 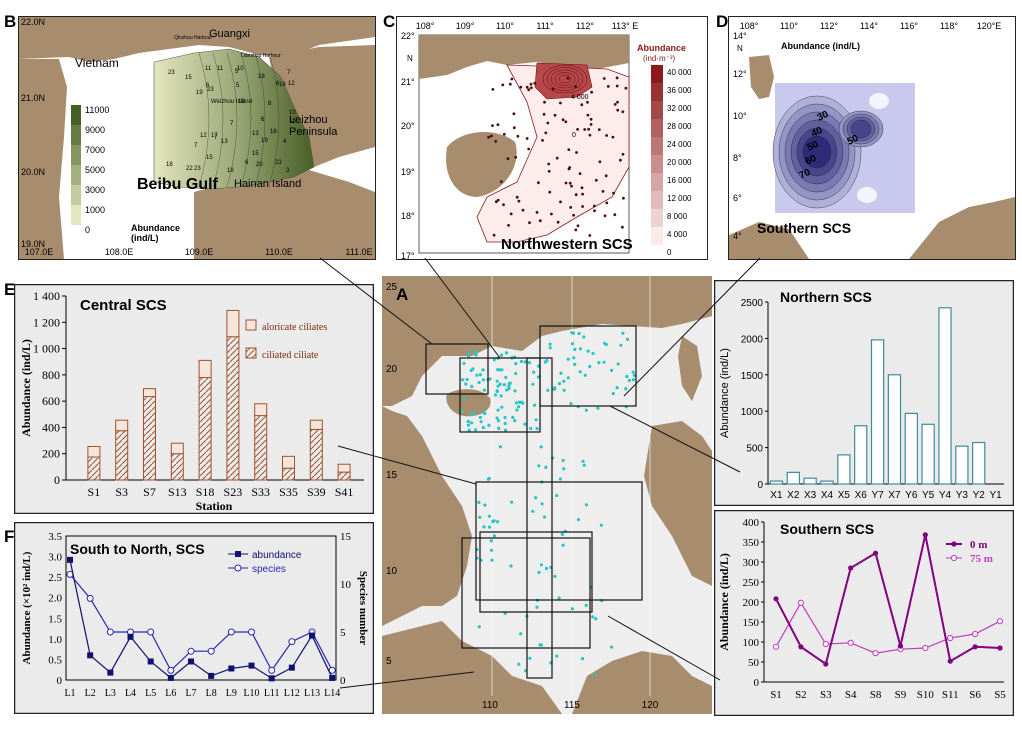 I want to click on x-tick-label: 114°, so click(x=869, y=26).